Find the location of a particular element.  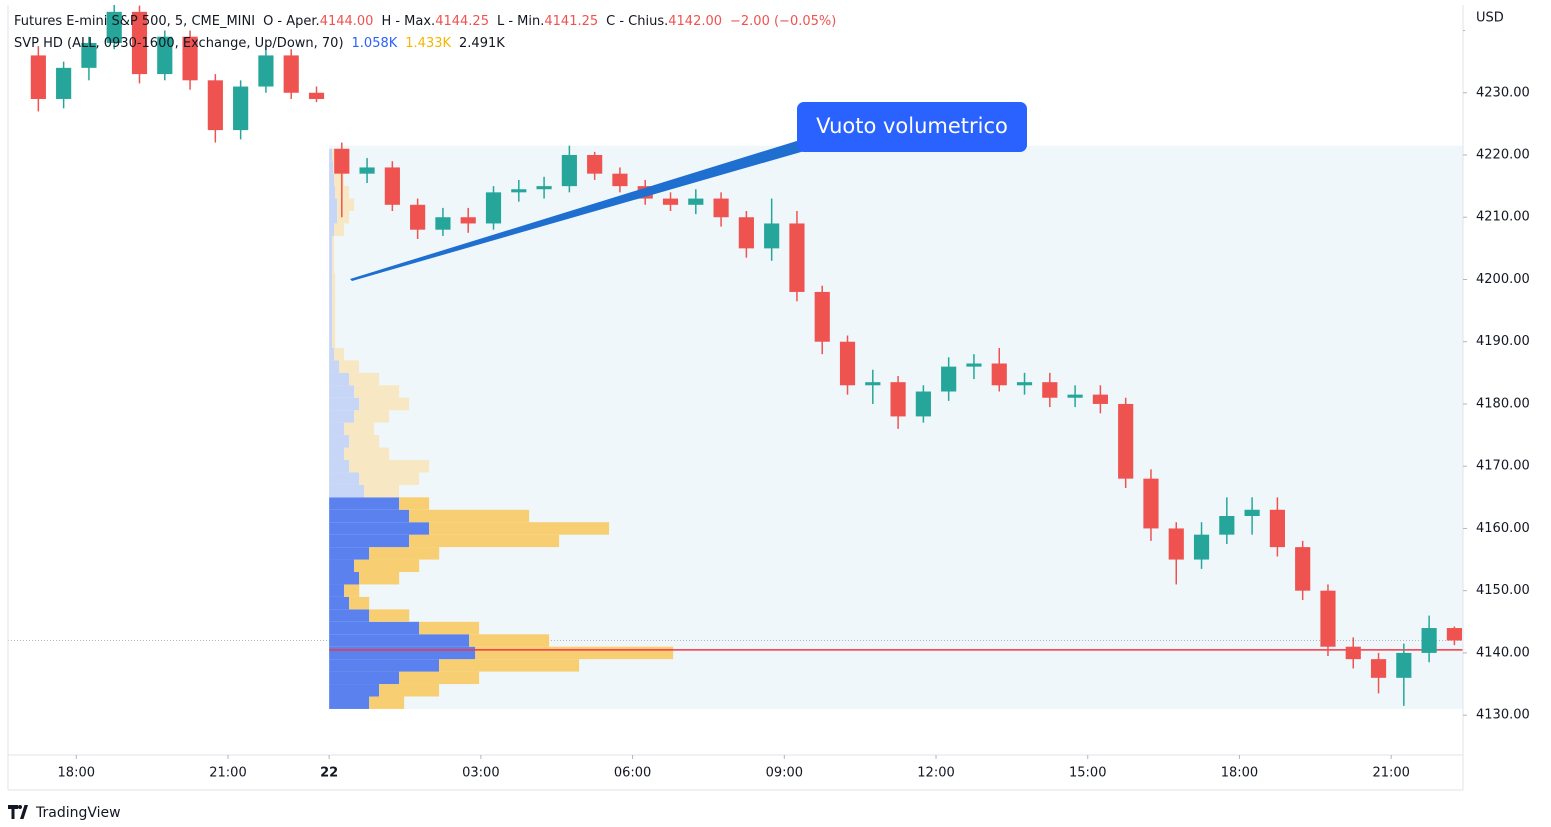

brand: TradingView is located at coordinates (64, 813).